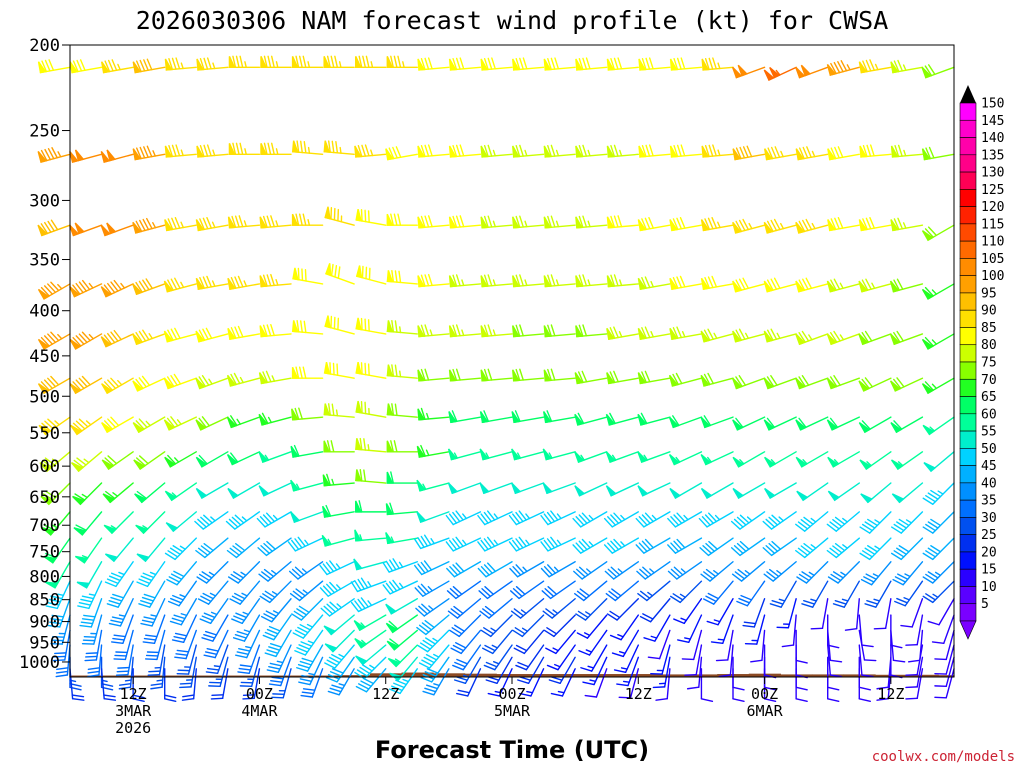 The image size is (1024, 772). I want to click on colorbar-tick-label: 60, so click(989, 414).